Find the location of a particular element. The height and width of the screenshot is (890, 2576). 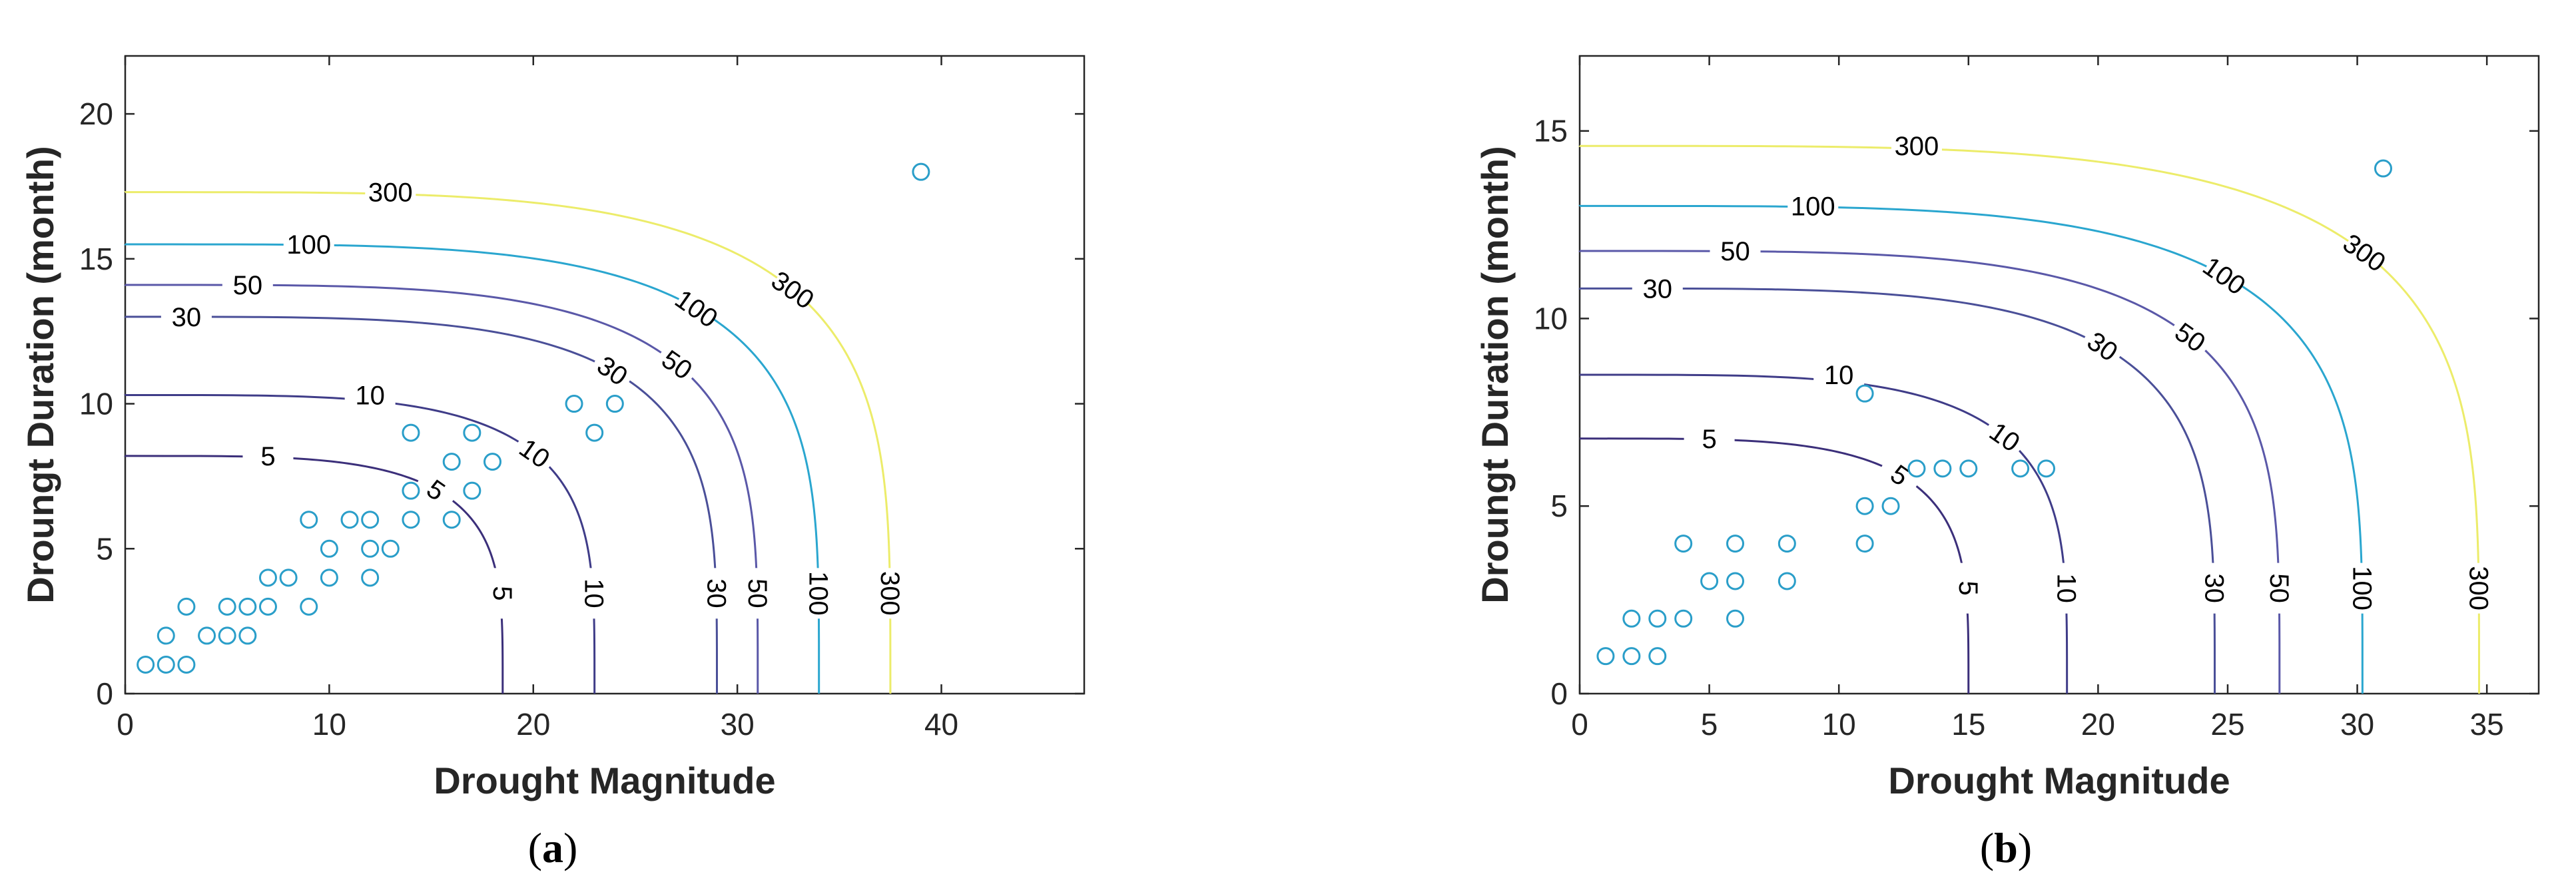

x-tick-label: 25 is located at coordinates (2227, 724).